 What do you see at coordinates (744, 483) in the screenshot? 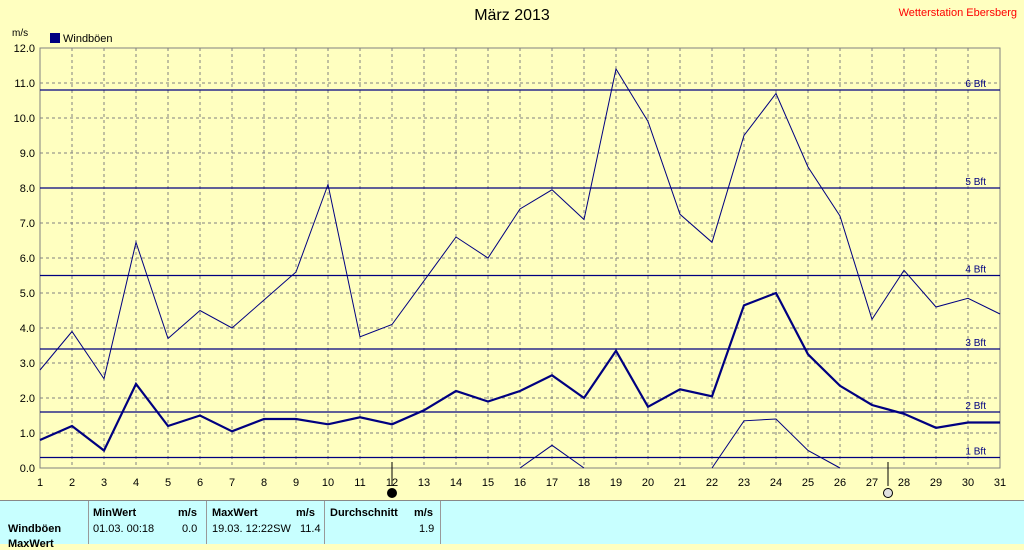
I see `x-tick-label: 23` at bounding box center [744, 483].